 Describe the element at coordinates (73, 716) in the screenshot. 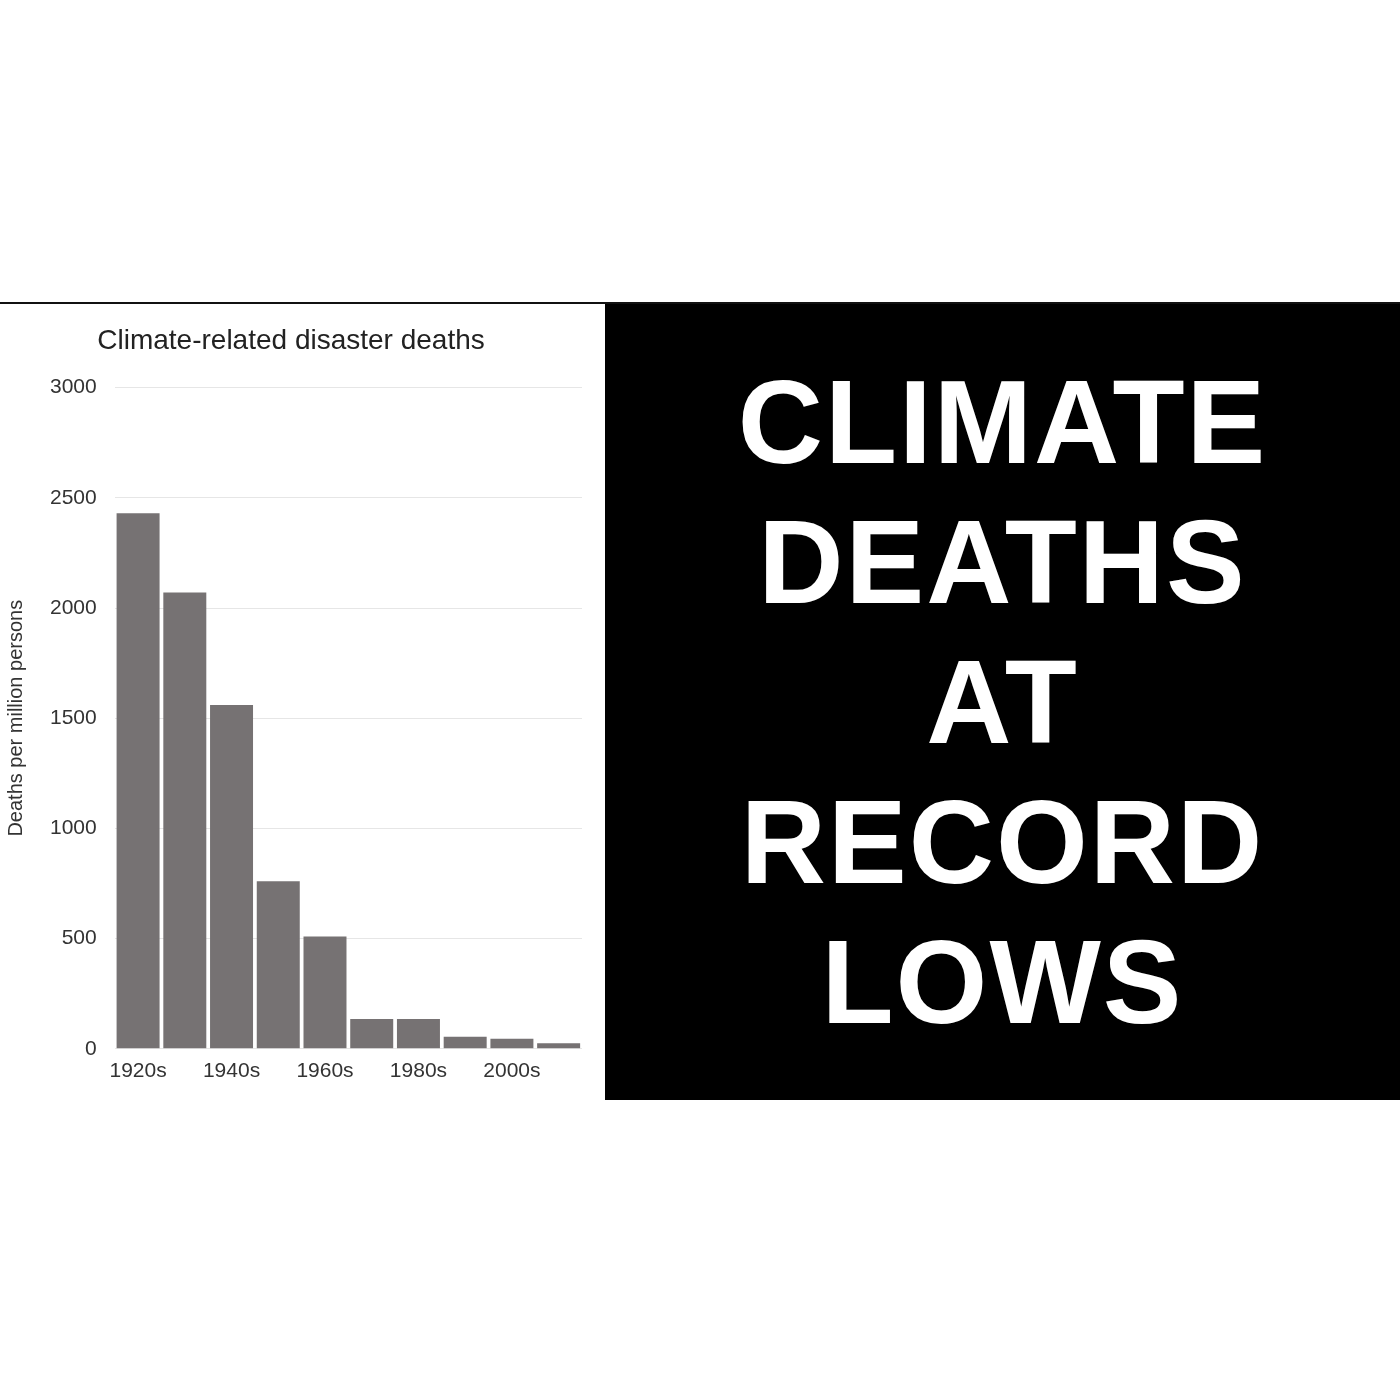

I see `y-tick-label: 1500` at that location.